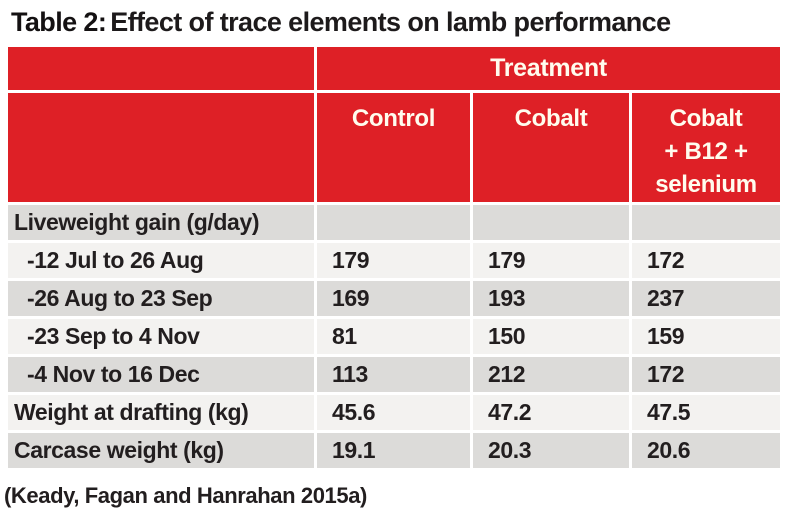  What do you see at coordinates (551, 412) in the screenshot?
I see `value-cell: 47.2` at bounding box center [551, 412].